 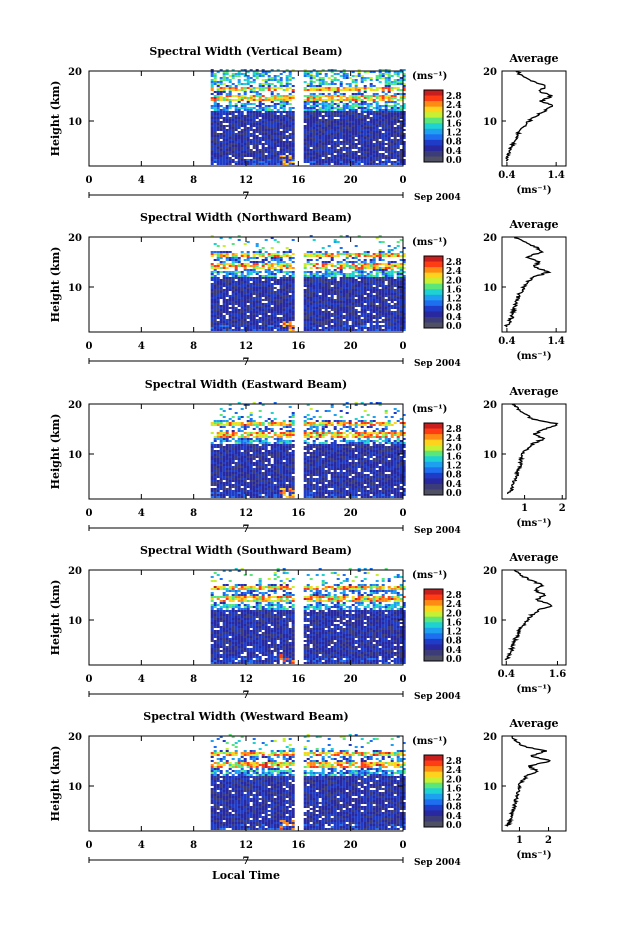 I want to click on x-tick-label: 12, so click(x=246, y=346).